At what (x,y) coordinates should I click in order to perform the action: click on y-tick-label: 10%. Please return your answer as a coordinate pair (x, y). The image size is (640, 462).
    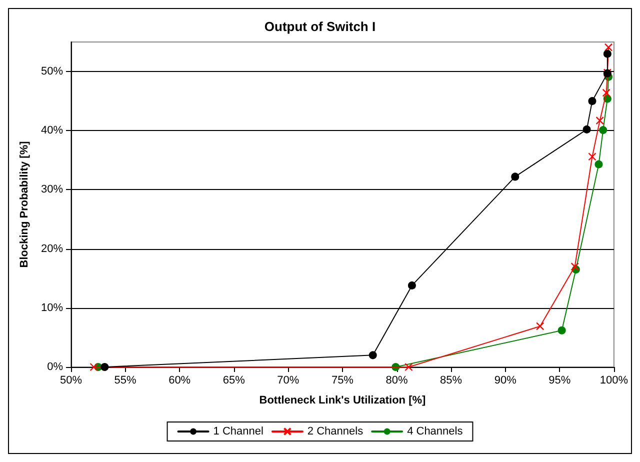
    Looking at the image, I should click on (52, 308).